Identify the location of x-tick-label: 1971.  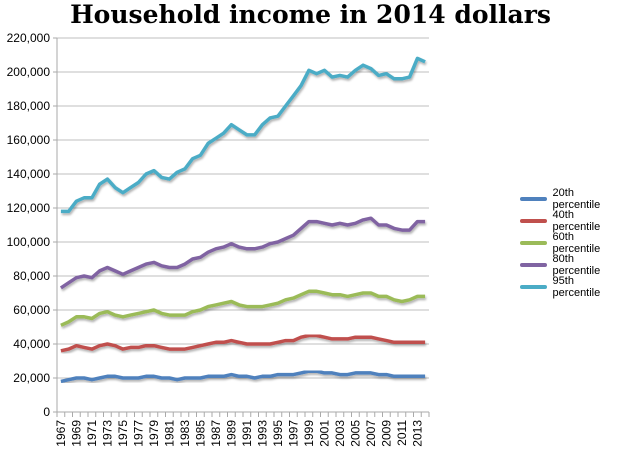
(92, 433).